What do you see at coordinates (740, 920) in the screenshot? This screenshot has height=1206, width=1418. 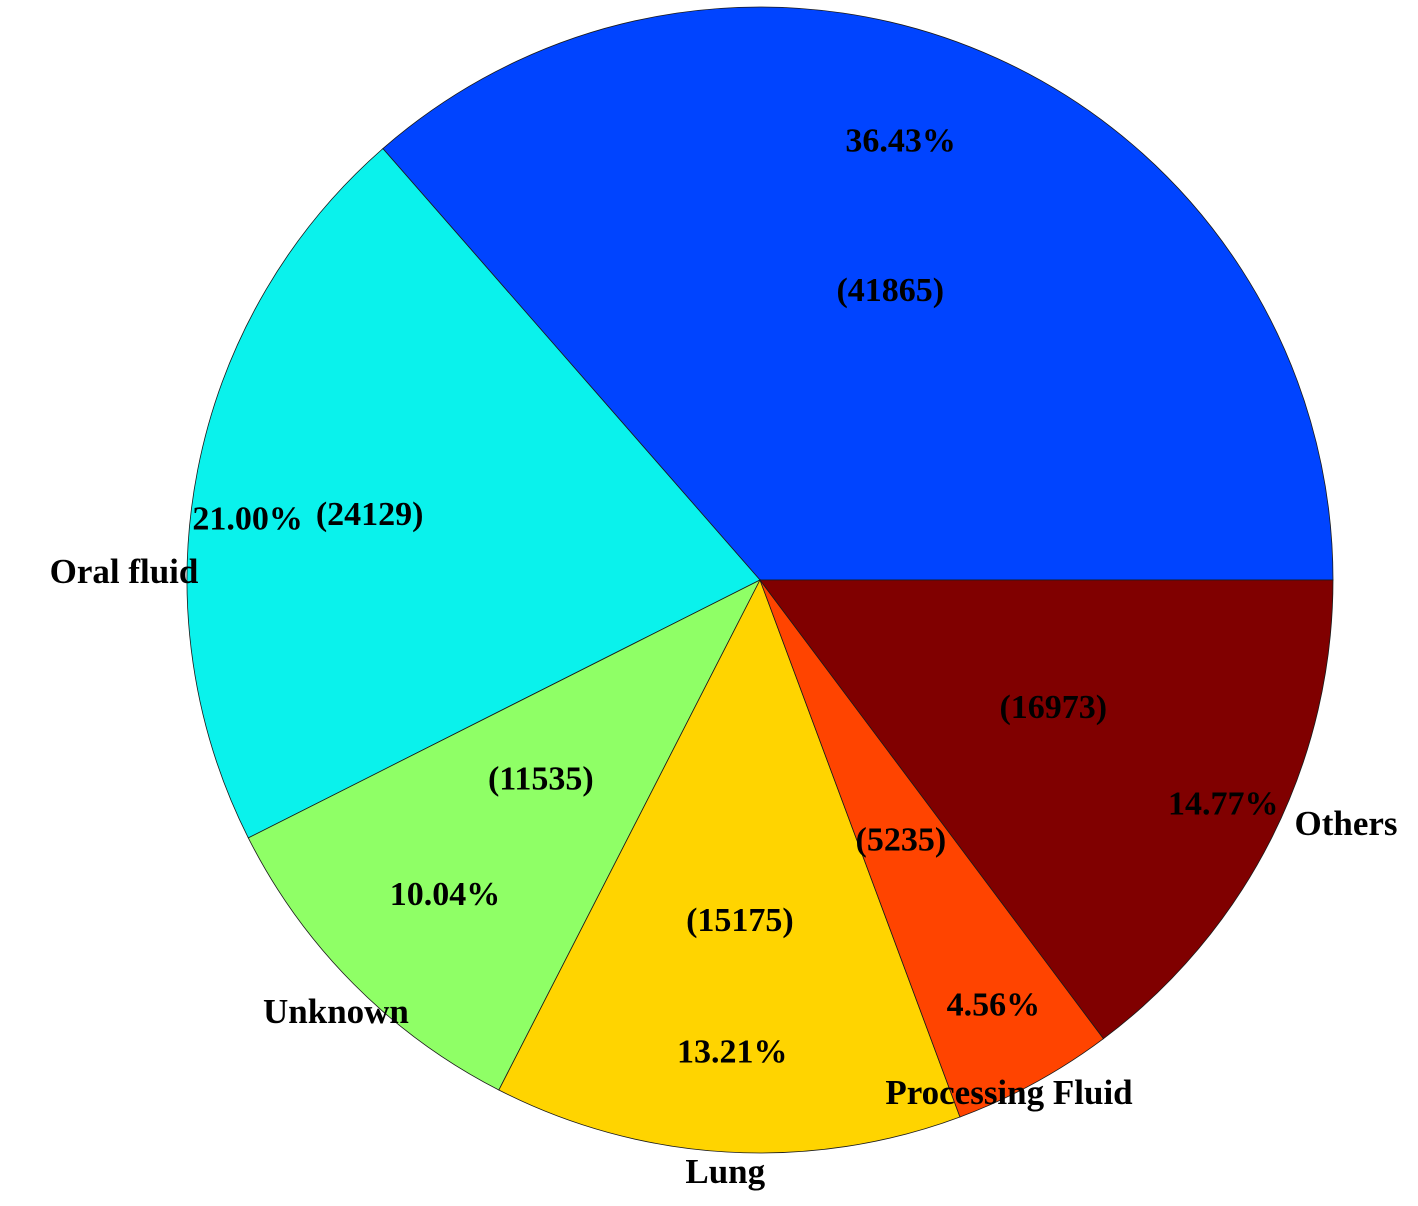 I see `count-label-lung: (15175)` at bounding box center [740, 920].